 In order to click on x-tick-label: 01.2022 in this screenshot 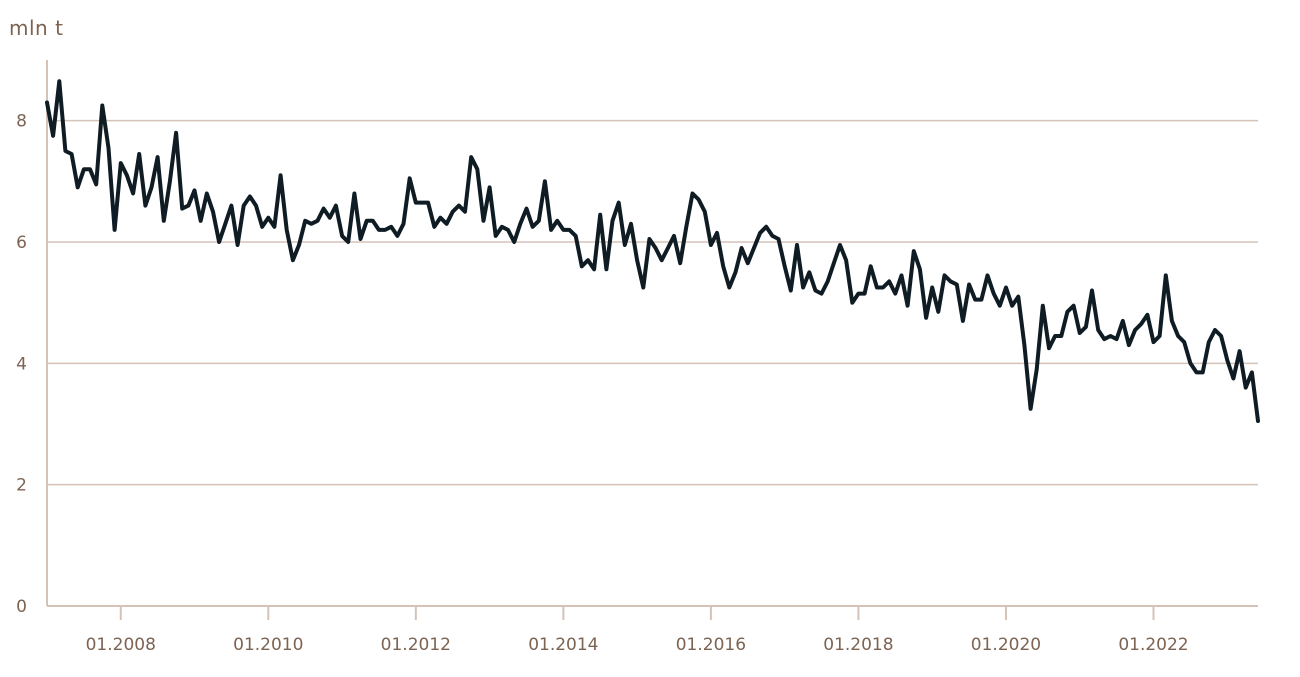, I will do `click(1153, 645)`.